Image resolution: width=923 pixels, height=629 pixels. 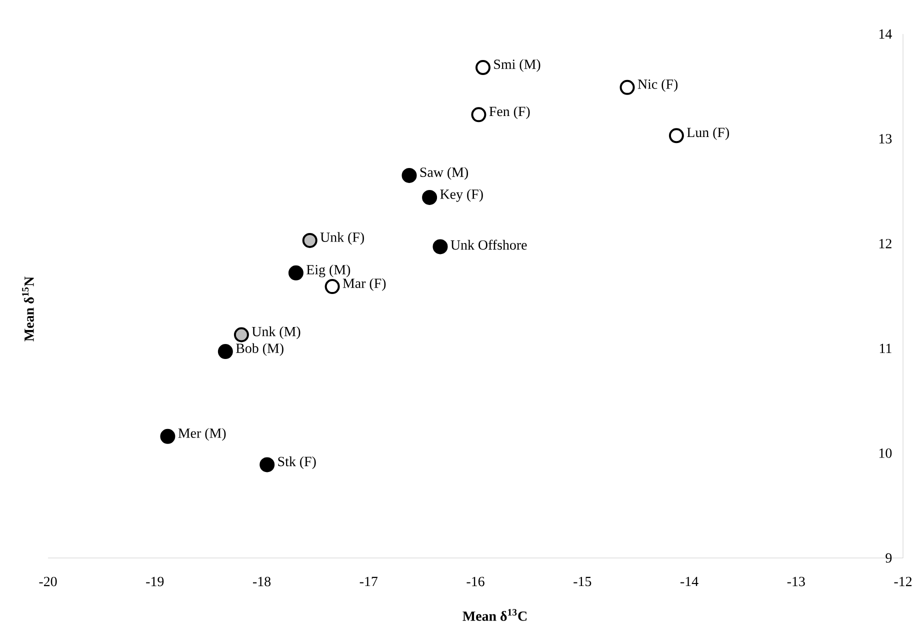 What do you see at coordinates (488, 245) in the screenshot?
I see `annotation: Unk Offshore` at bounding box center [488, 245].